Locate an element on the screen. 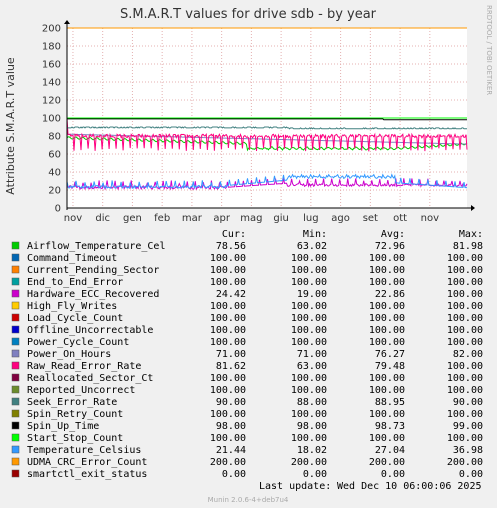 This screenshot has height=508, width=497. legend-series-name: Reported_Uncorrect is located at coordinates (81, 390).